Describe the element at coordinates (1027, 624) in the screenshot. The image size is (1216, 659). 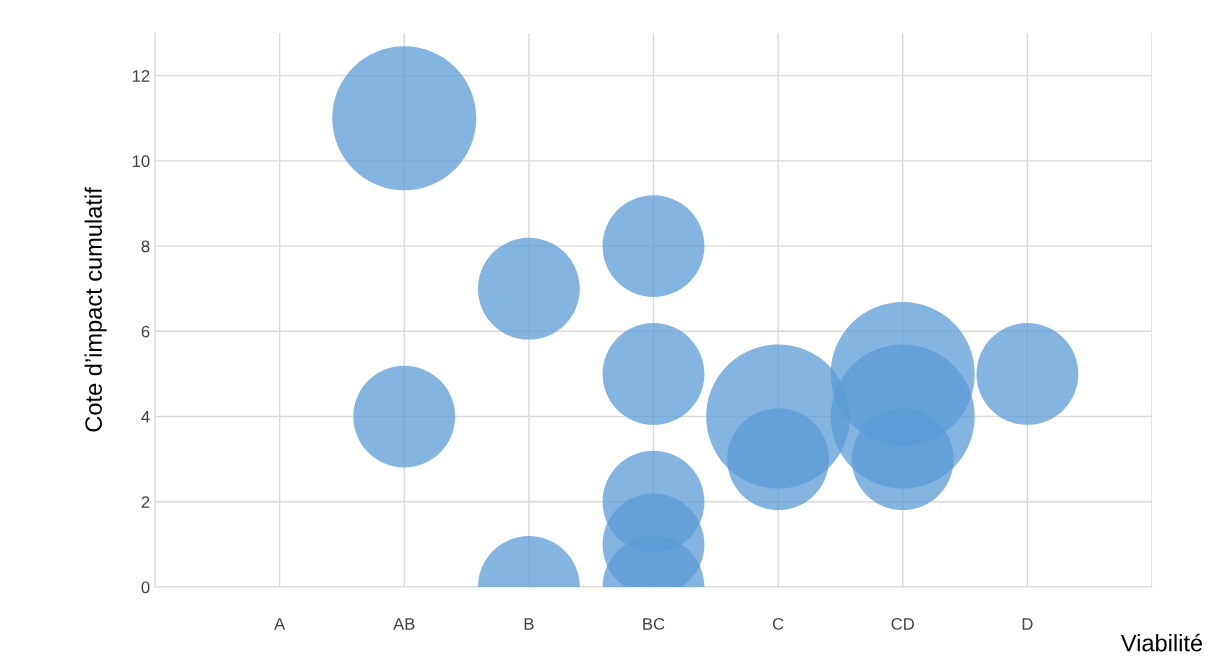
I see `x-tick-label: D` at that location.